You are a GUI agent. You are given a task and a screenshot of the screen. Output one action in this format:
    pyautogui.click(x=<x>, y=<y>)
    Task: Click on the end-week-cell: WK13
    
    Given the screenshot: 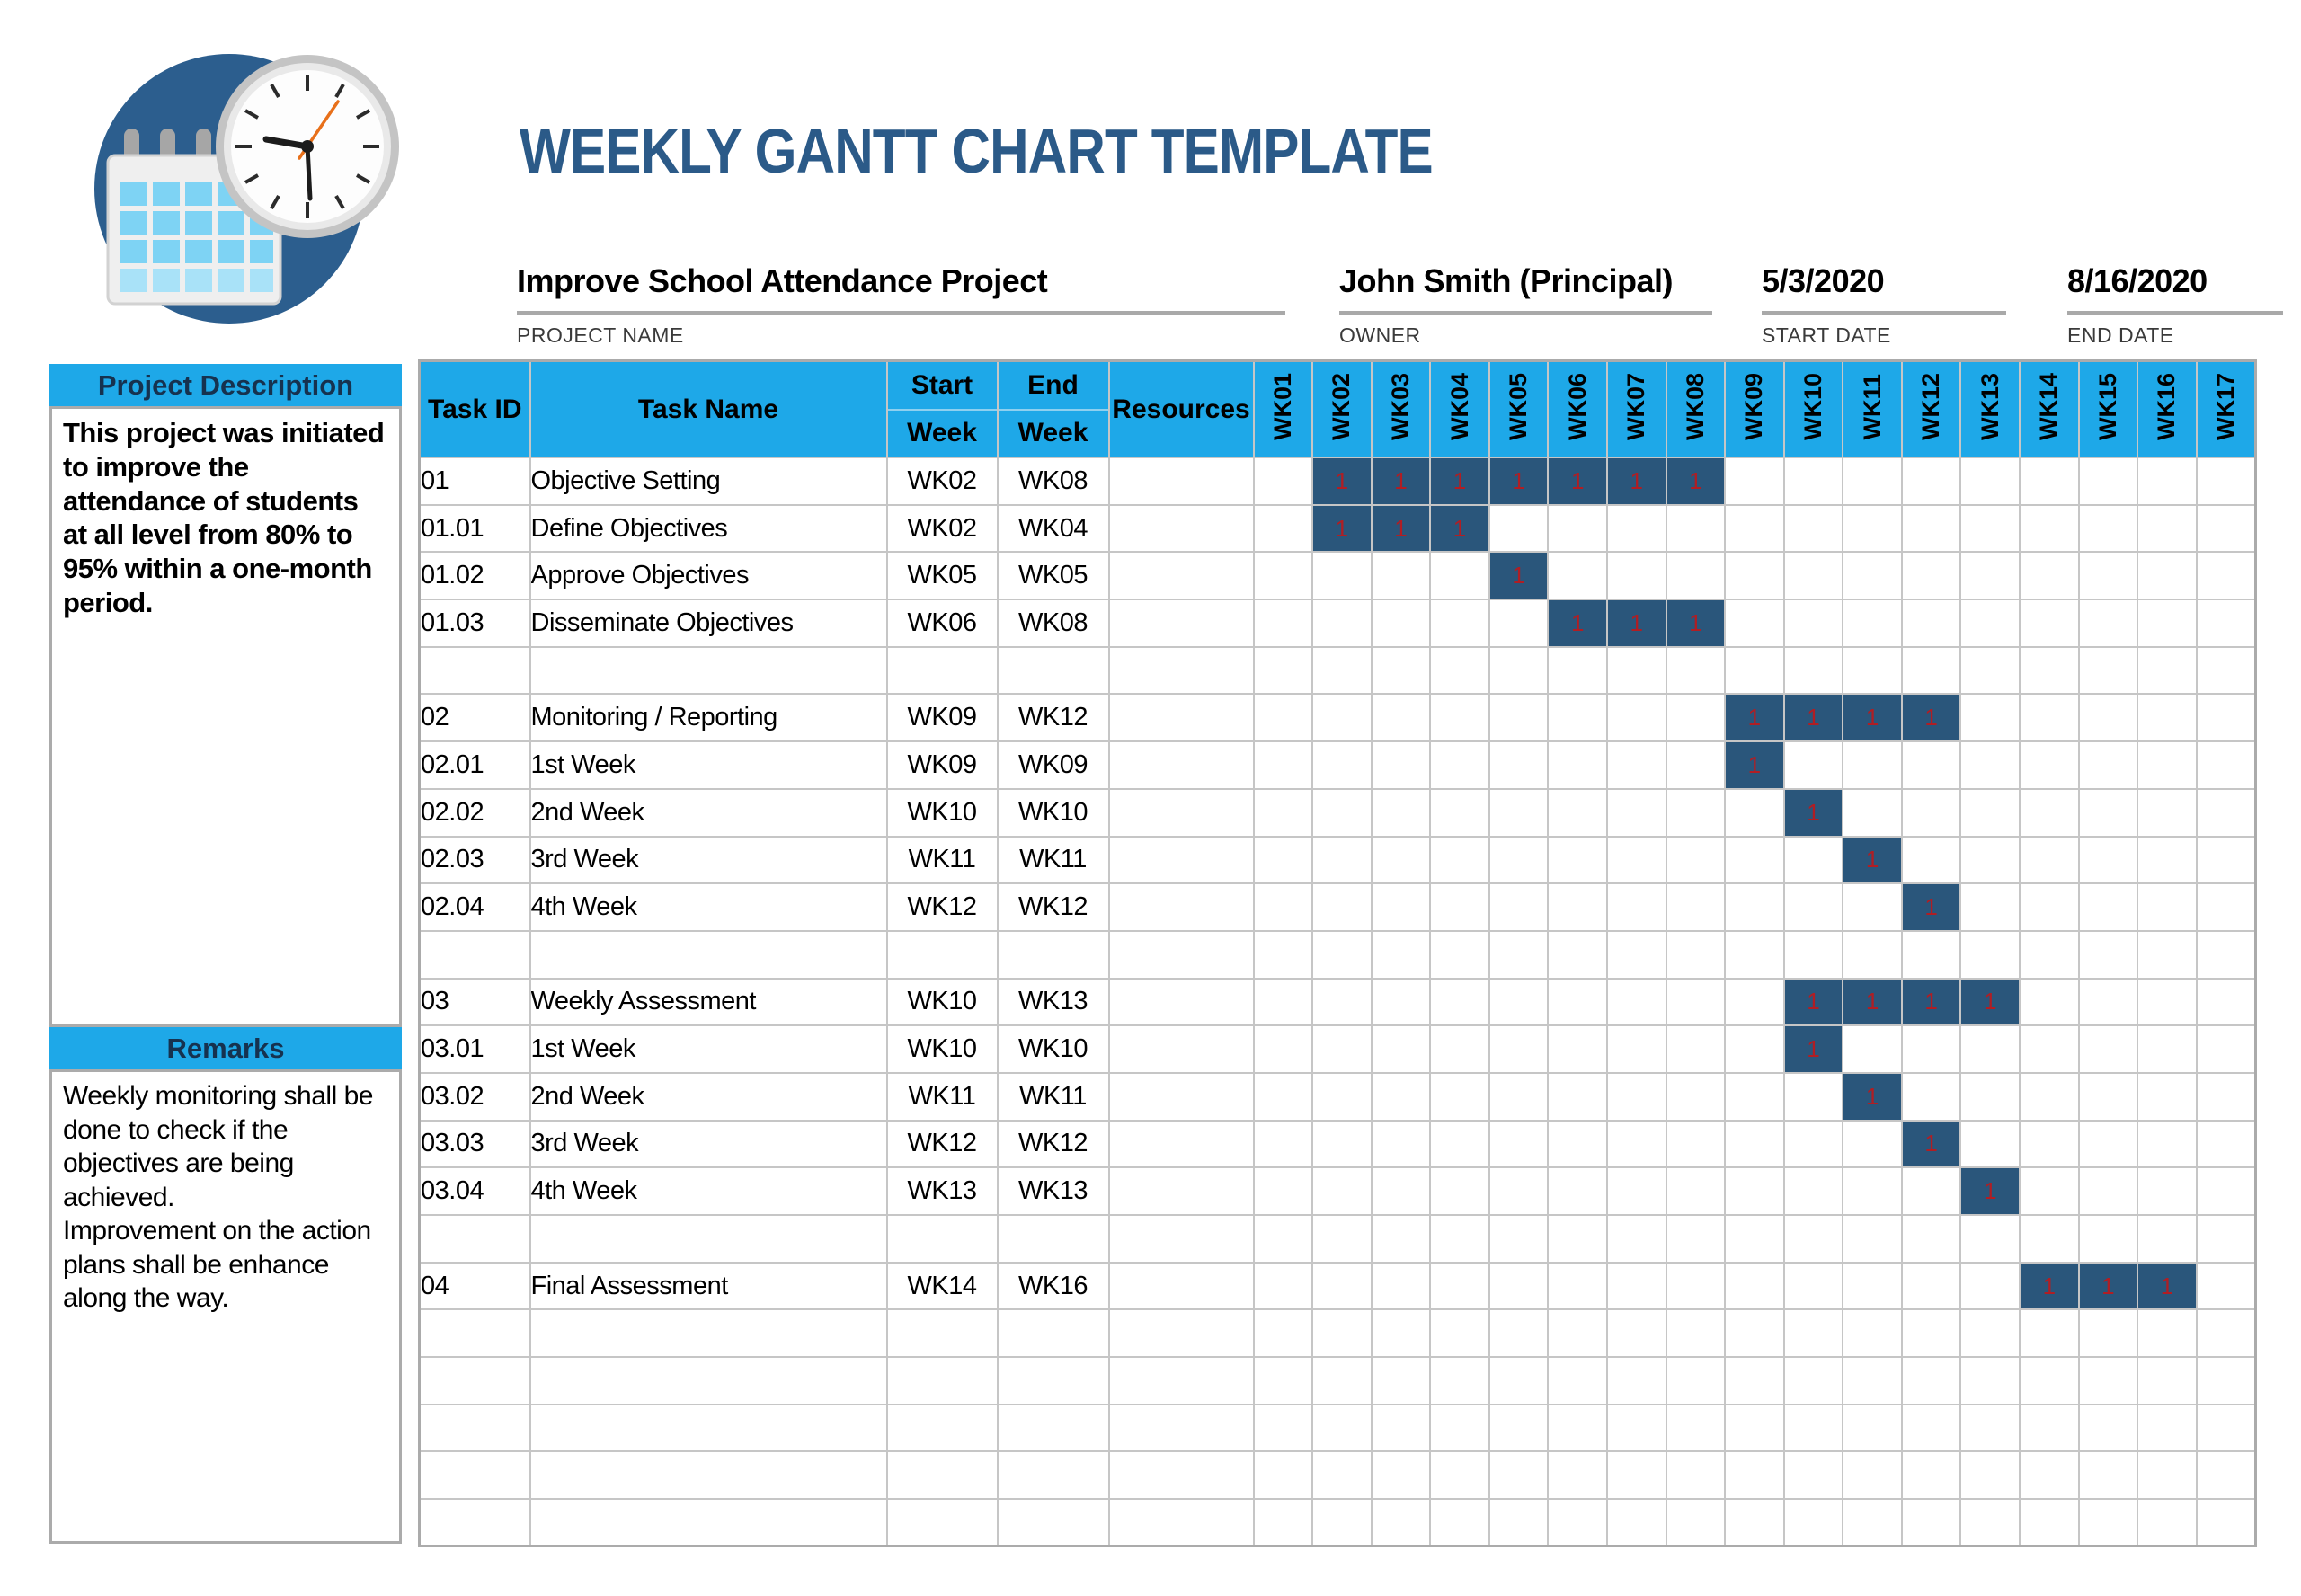 What is the action you would take?
    pyautogui.click(x=1053, y=1191)
    